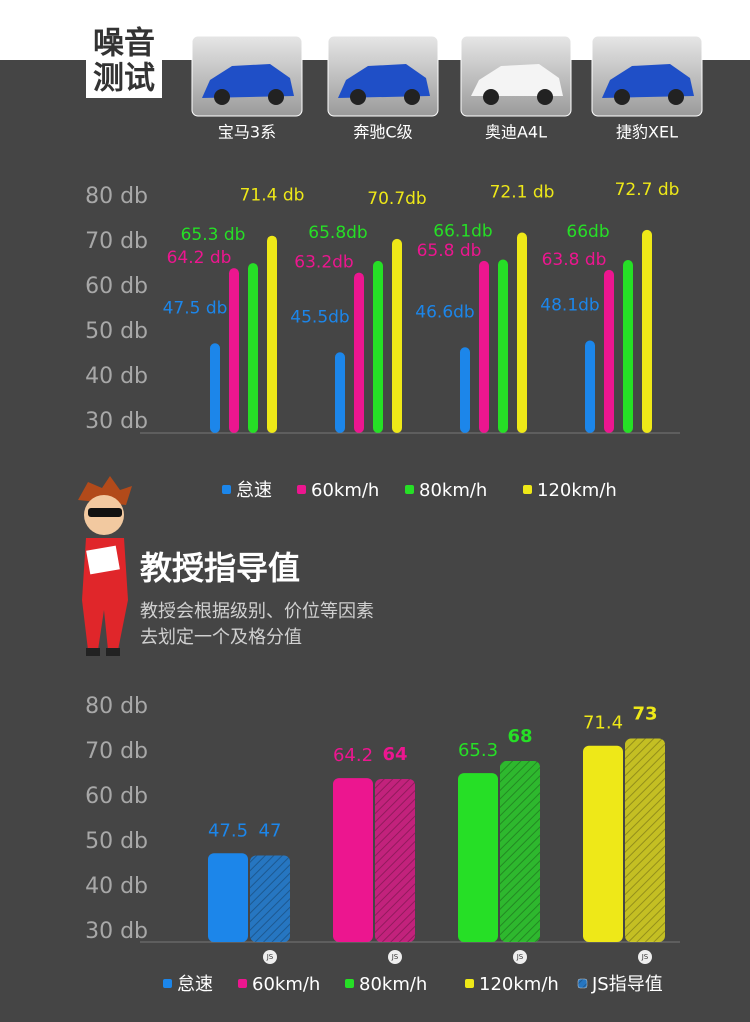 This screenshot has width=750, height=1022. What do you see at coordinates (213, 235) in the screenshot?
I see `value-label: 65.3 db` at bounding box center [213, 235].